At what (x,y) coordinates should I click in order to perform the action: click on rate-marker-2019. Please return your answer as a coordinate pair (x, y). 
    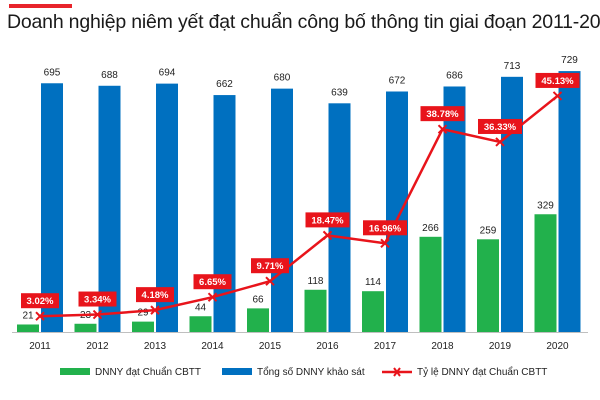
    Looking at the image, I should click on (500, 142).